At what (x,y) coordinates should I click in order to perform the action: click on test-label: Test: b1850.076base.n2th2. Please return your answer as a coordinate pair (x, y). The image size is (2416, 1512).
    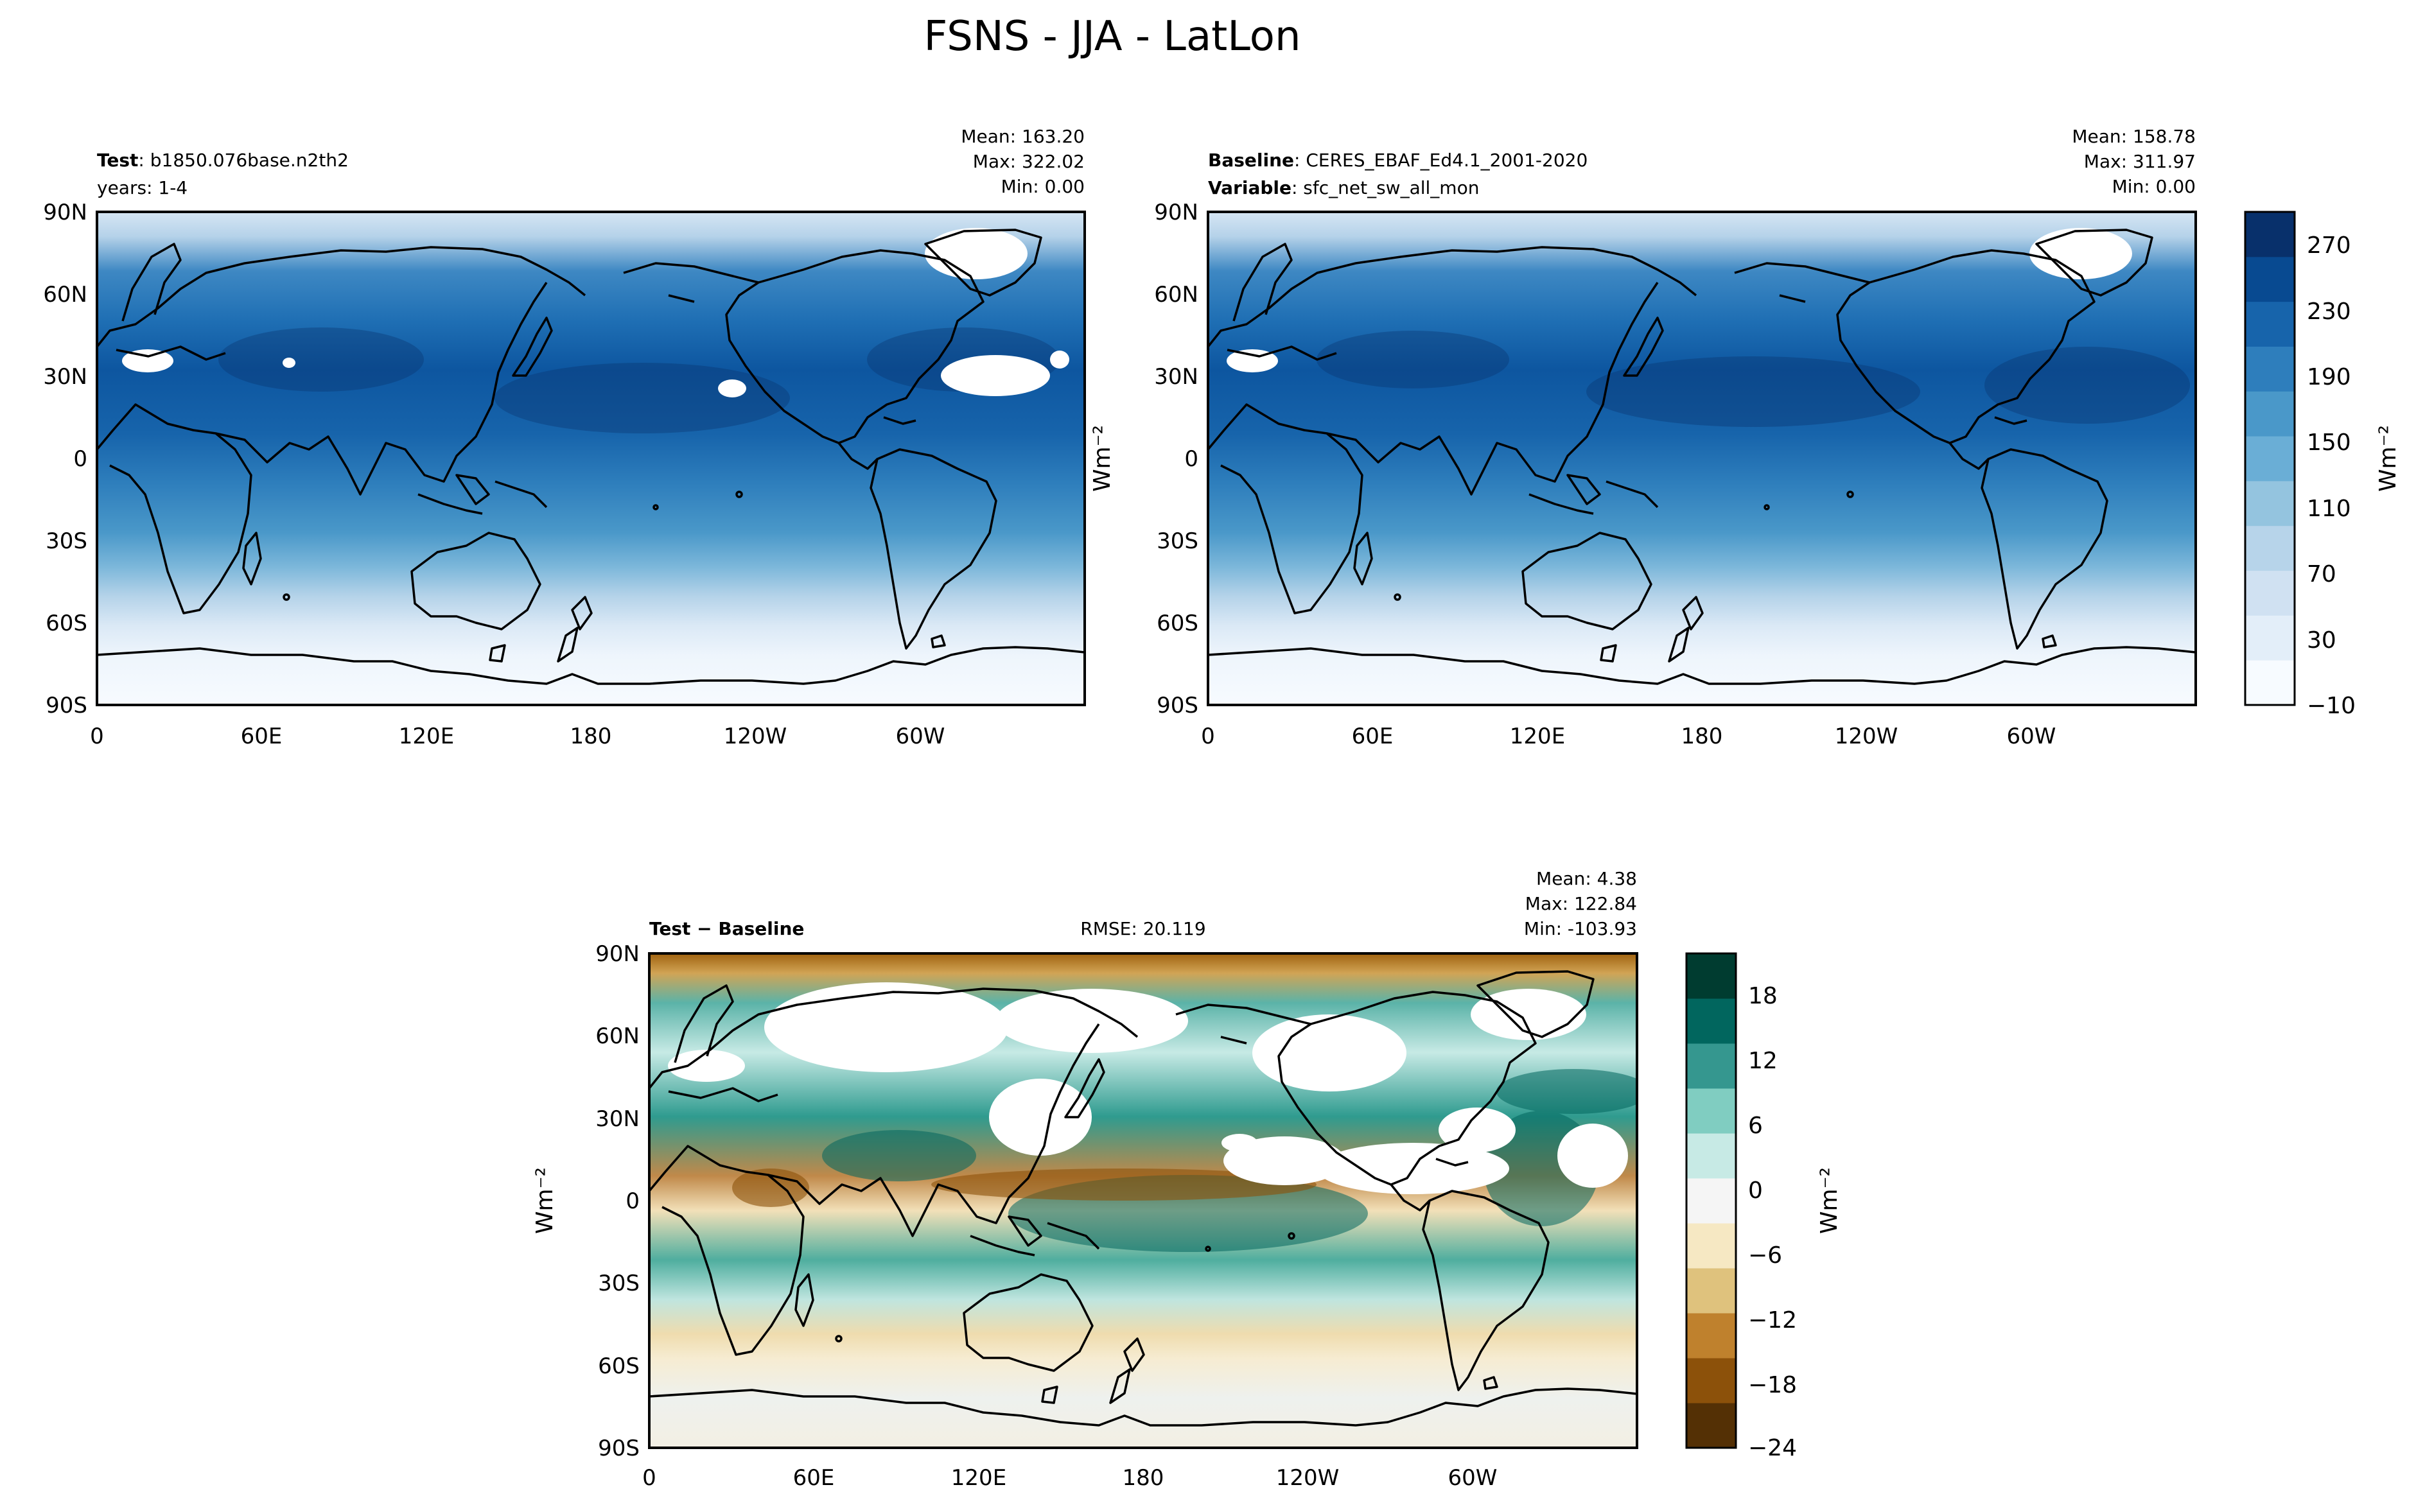
    Looking at the image, I should click on (223, 160).